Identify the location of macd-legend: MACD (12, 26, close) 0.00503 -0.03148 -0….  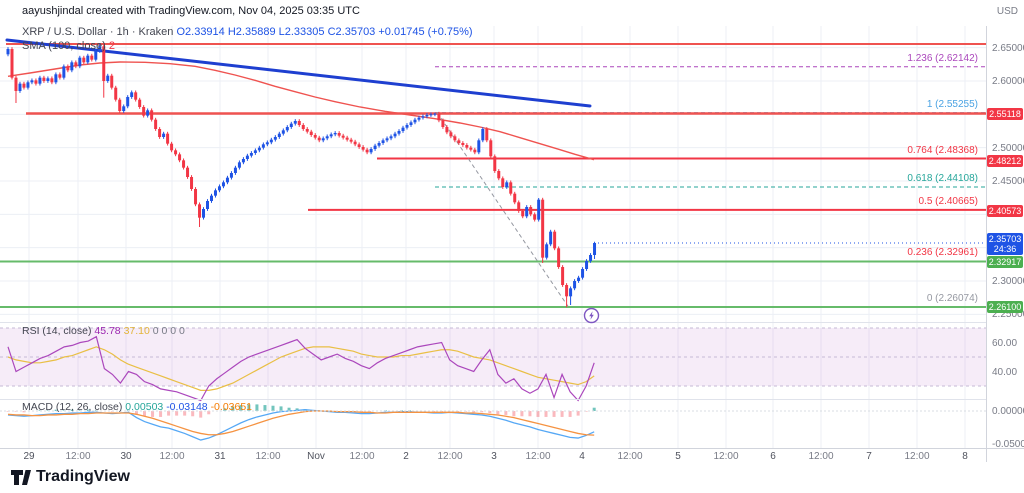
(137, 407).